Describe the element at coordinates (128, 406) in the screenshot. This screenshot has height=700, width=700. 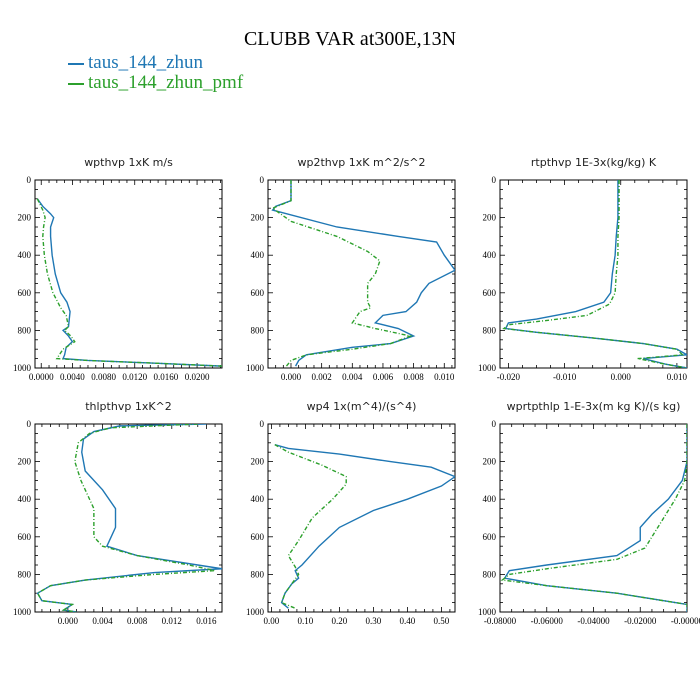
I see `panel-title: thlpthvp 1xK^2` at that location.